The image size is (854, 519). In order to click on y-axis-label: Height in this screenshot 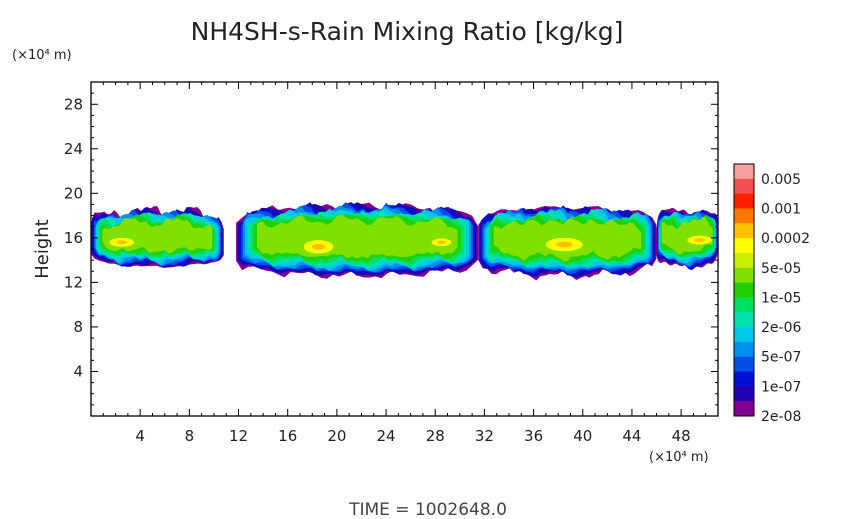, I will do `click(42, 249)`.